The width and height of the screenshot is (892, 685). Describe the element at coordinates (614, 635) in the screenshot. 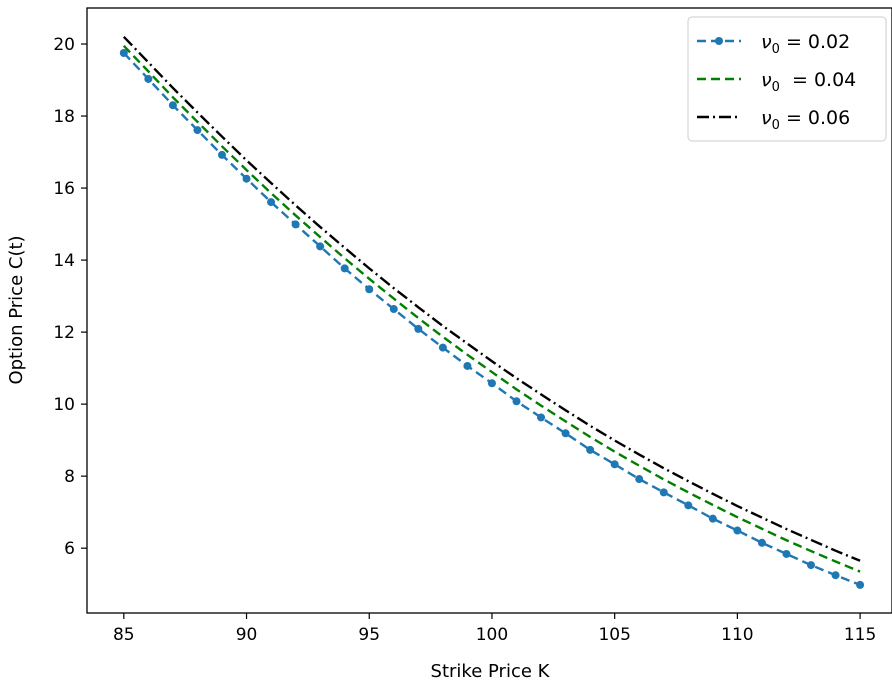

I see `x-tick-label: 105` at that location.